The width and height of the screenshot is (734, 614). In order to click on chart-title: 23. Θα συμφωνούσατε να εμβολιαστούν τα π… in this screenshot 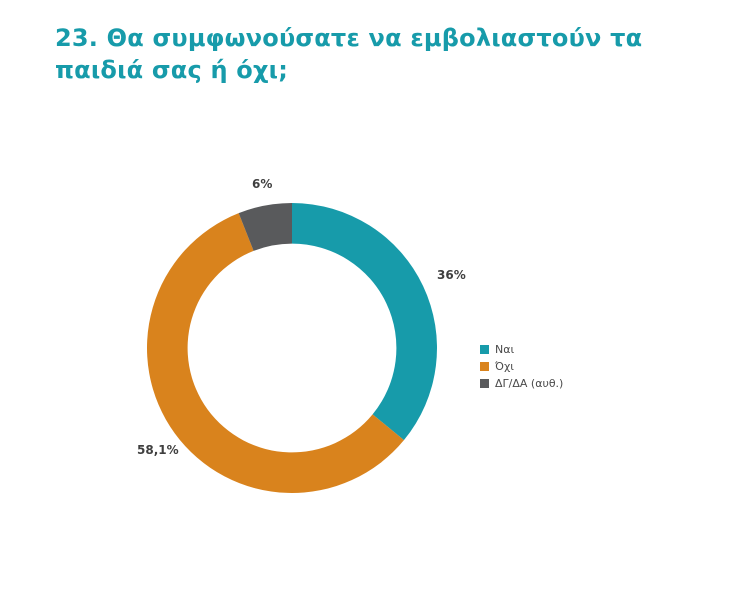, I will do `click(349, 54)`.